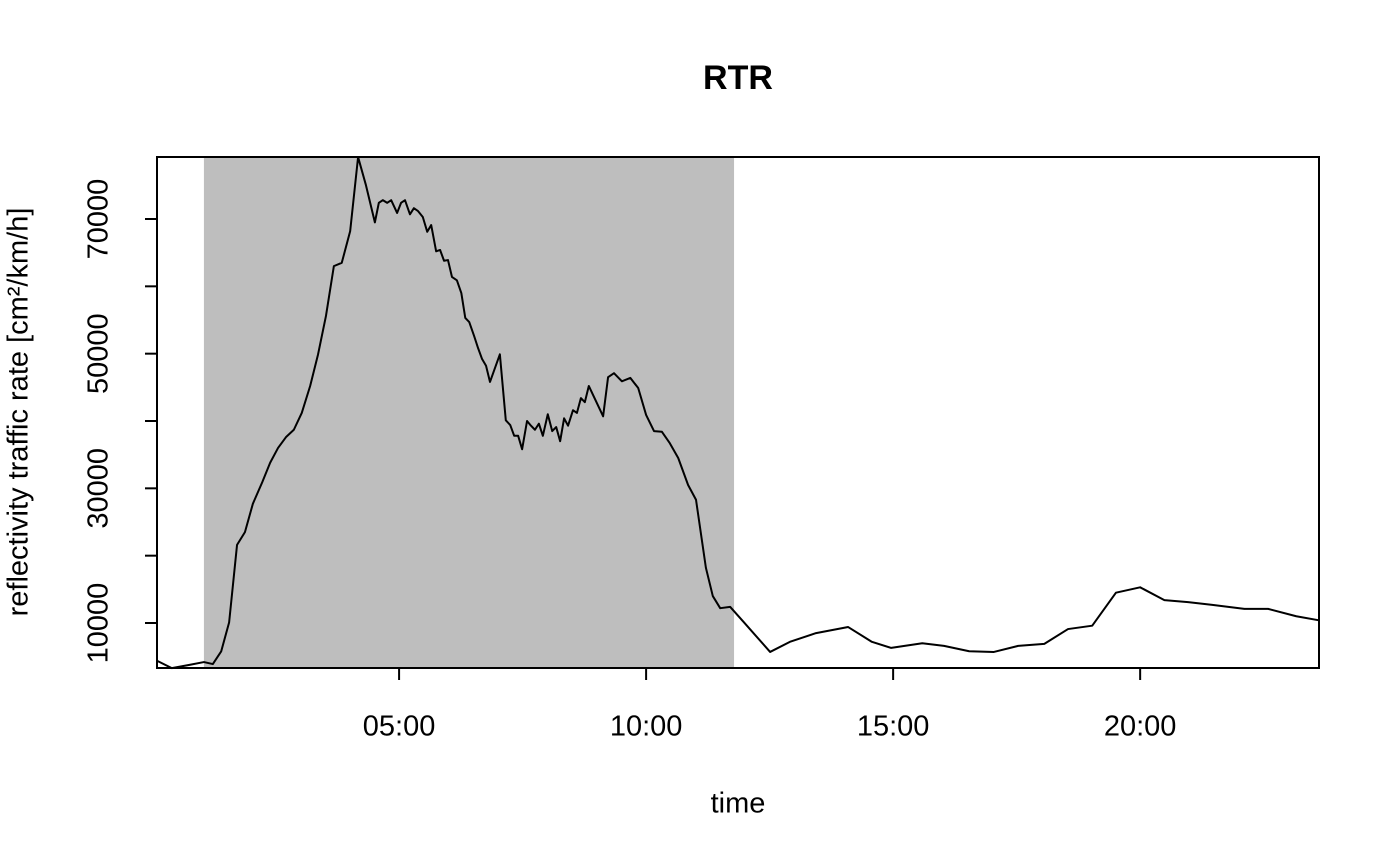 The width and height of the screenshot is (1400, 865). What do you see at coordinates (738, 804) in the screenshot?
I see `x-axis-label: time` at bounding box center [738, 804].